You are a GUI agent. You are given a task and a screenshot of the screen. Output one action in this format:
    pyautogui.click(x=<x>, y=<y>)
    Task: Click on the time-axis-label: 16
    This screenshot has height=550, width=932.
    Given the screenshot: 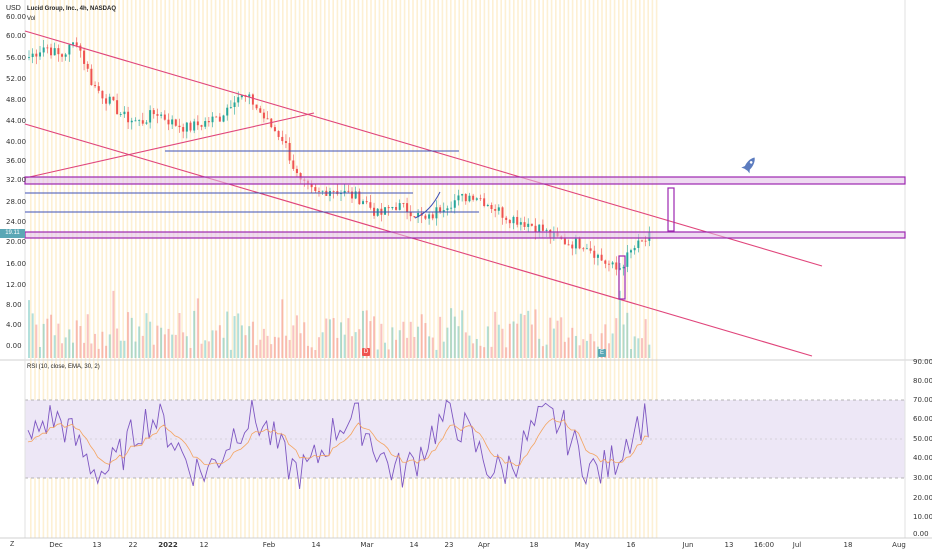 What is the action you would take?
    pyautogui.click(x=631, y=545)
    